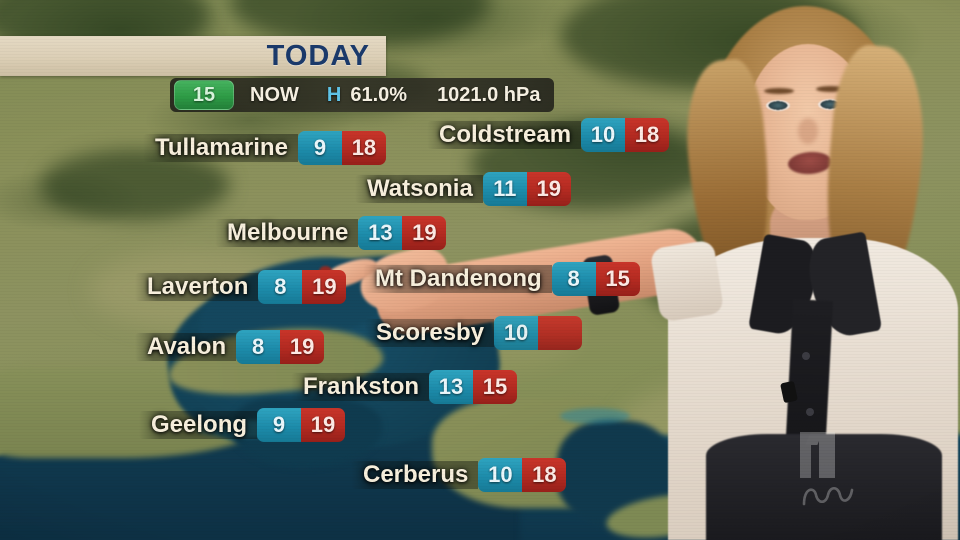  I want to click on current-conditions-bar: 15 NOW H 61.0% 1021.0 hPa, so click(362, 95).